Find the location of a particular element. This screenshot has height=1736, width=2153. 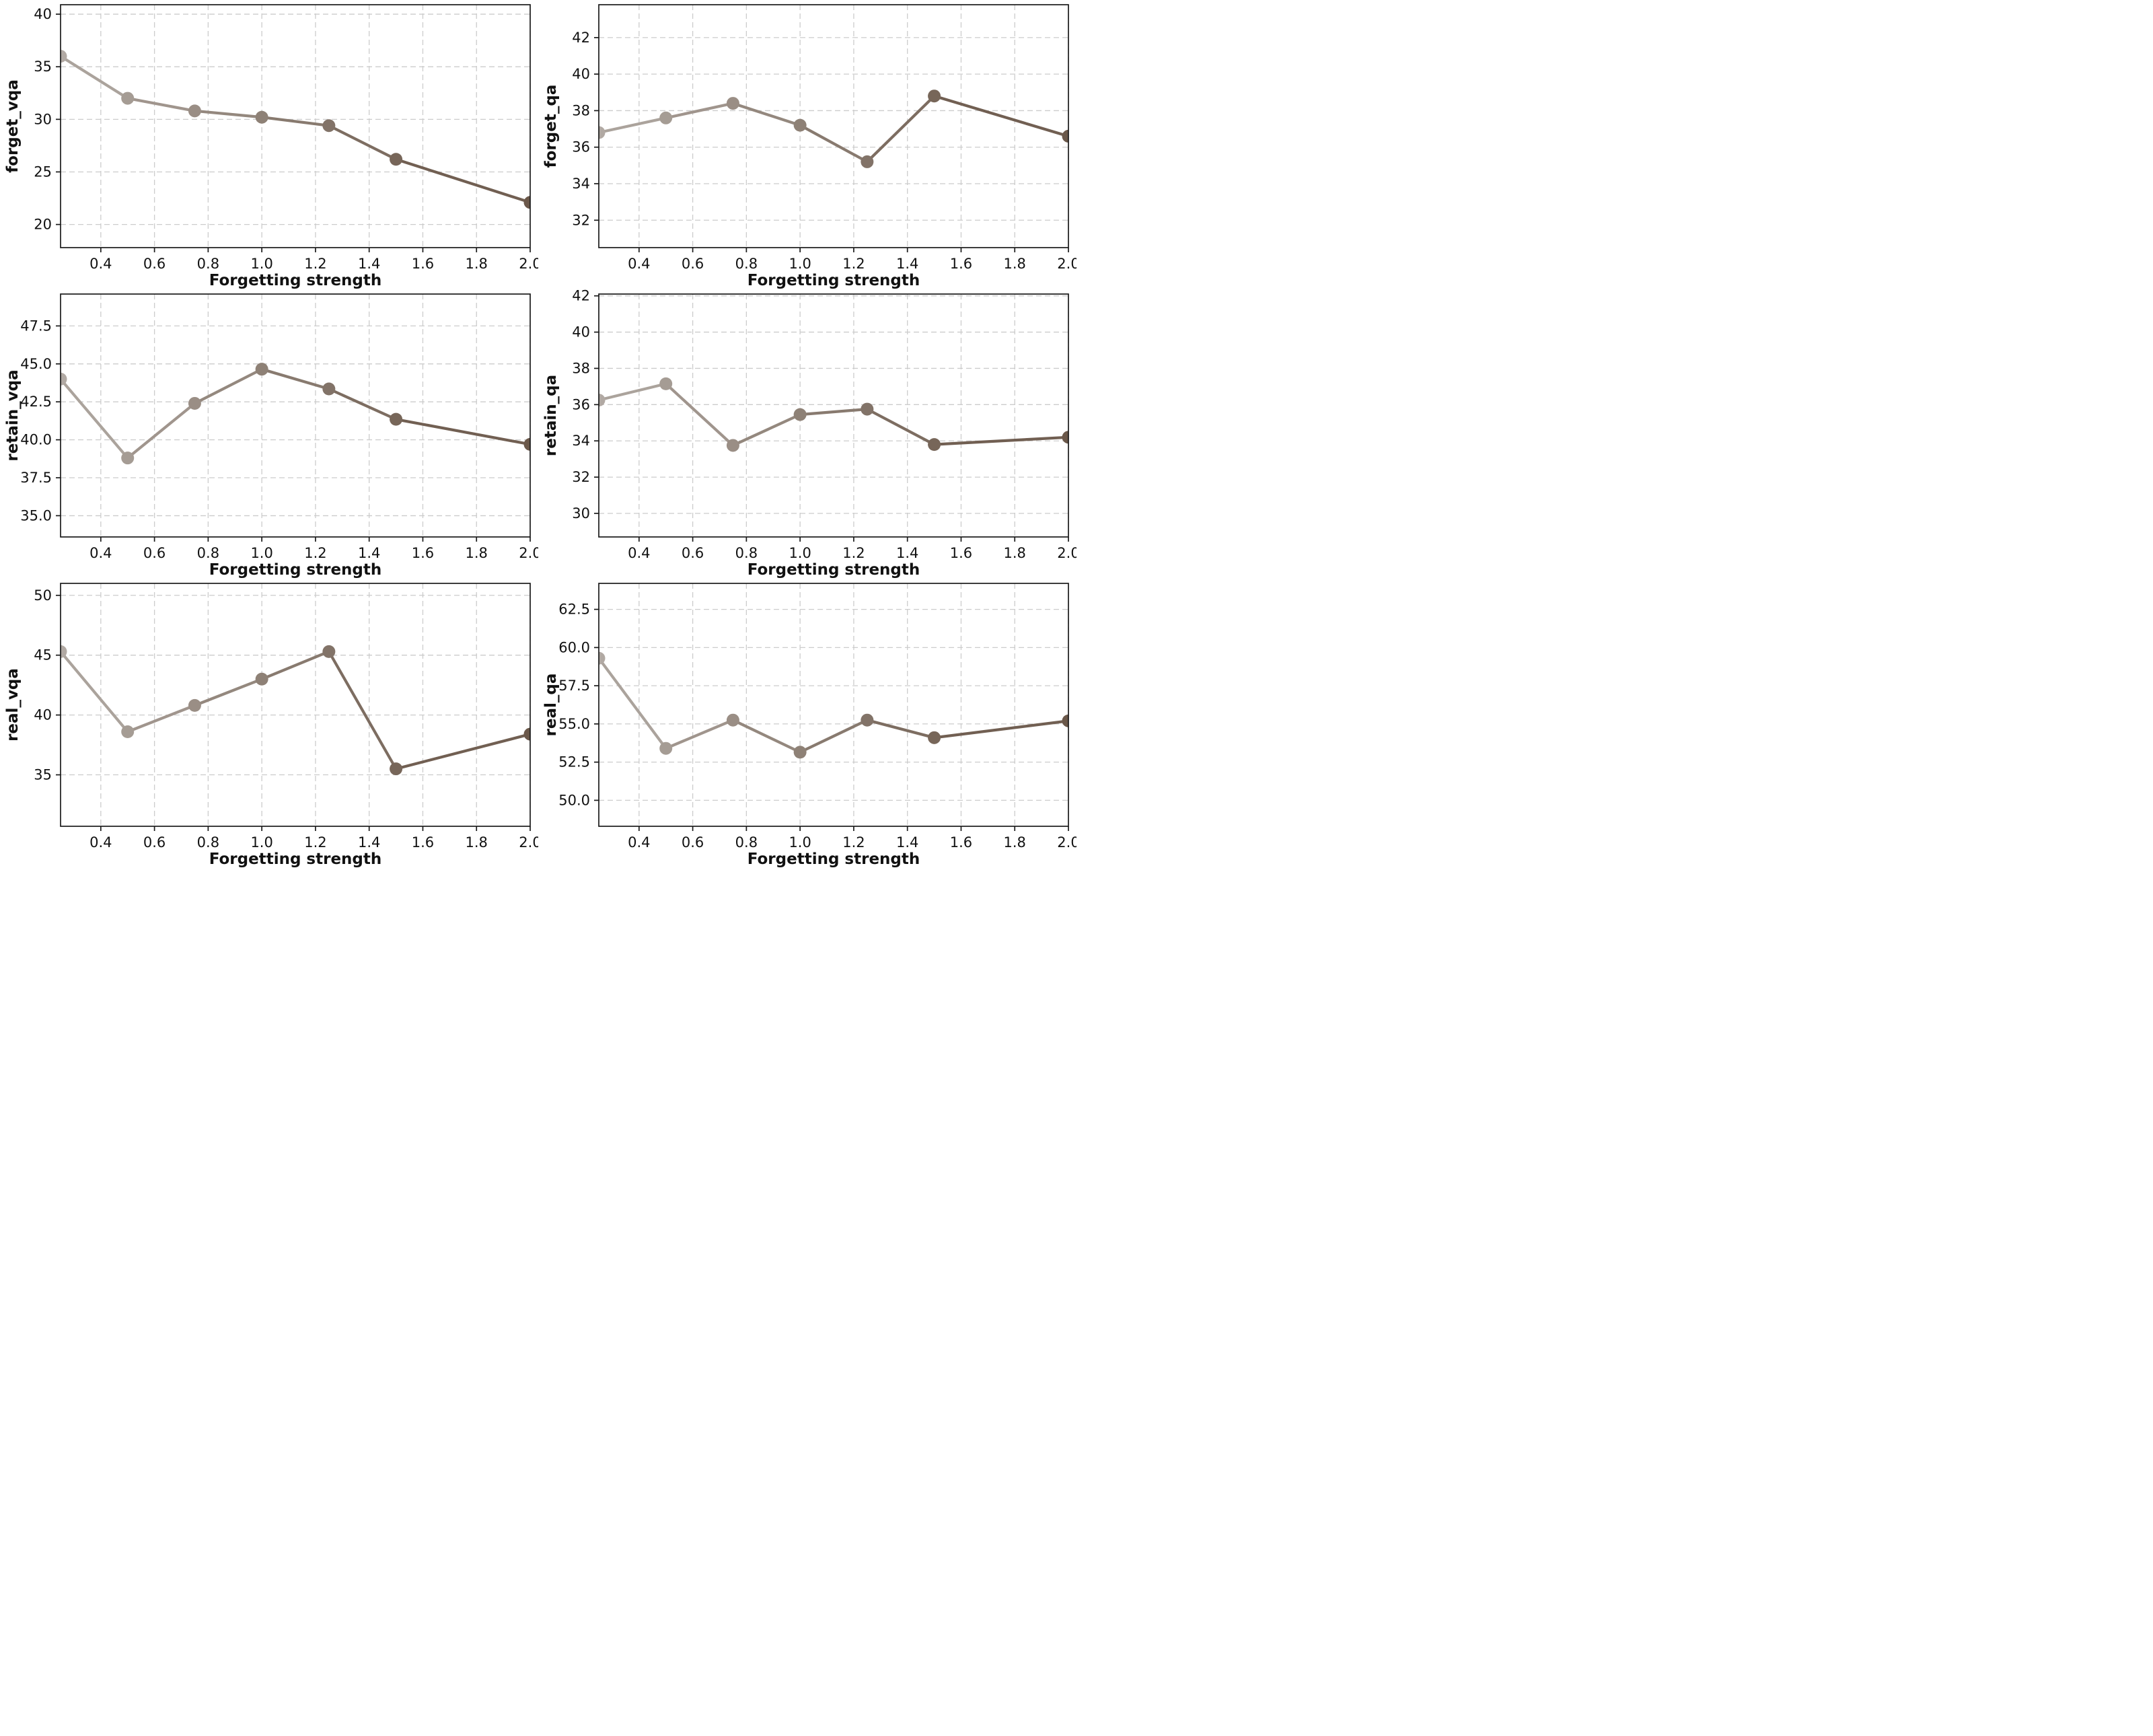

y-tick-label: 34 is located at coordinates (581, 184).